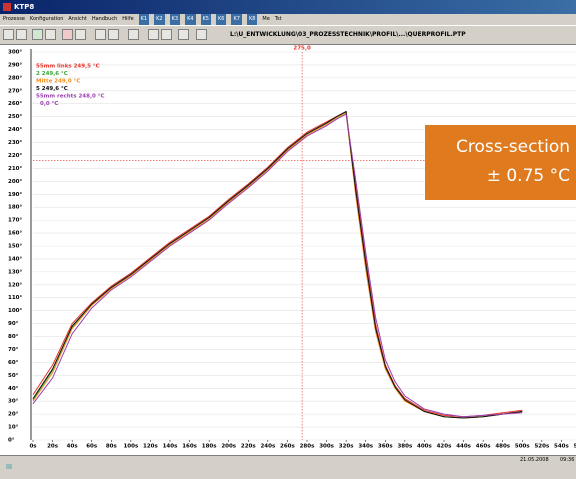 The image size is (576, 479). I want to click on copy-button, so click(100, 34).